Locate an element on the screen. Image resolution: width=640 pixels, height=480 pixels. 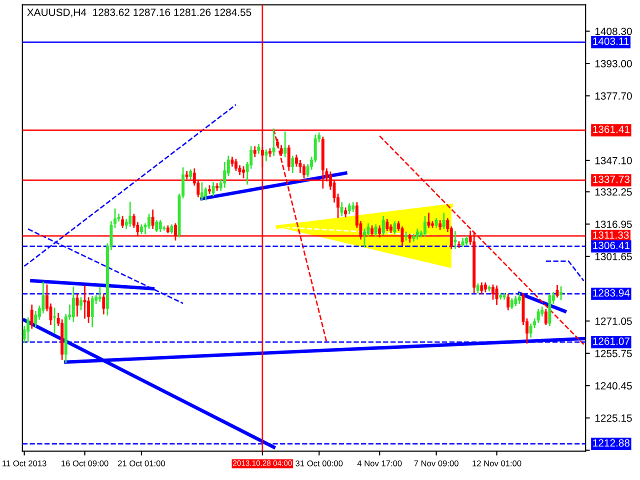
ref-line-label: 1212.88 is located at coordinates (611, 443).